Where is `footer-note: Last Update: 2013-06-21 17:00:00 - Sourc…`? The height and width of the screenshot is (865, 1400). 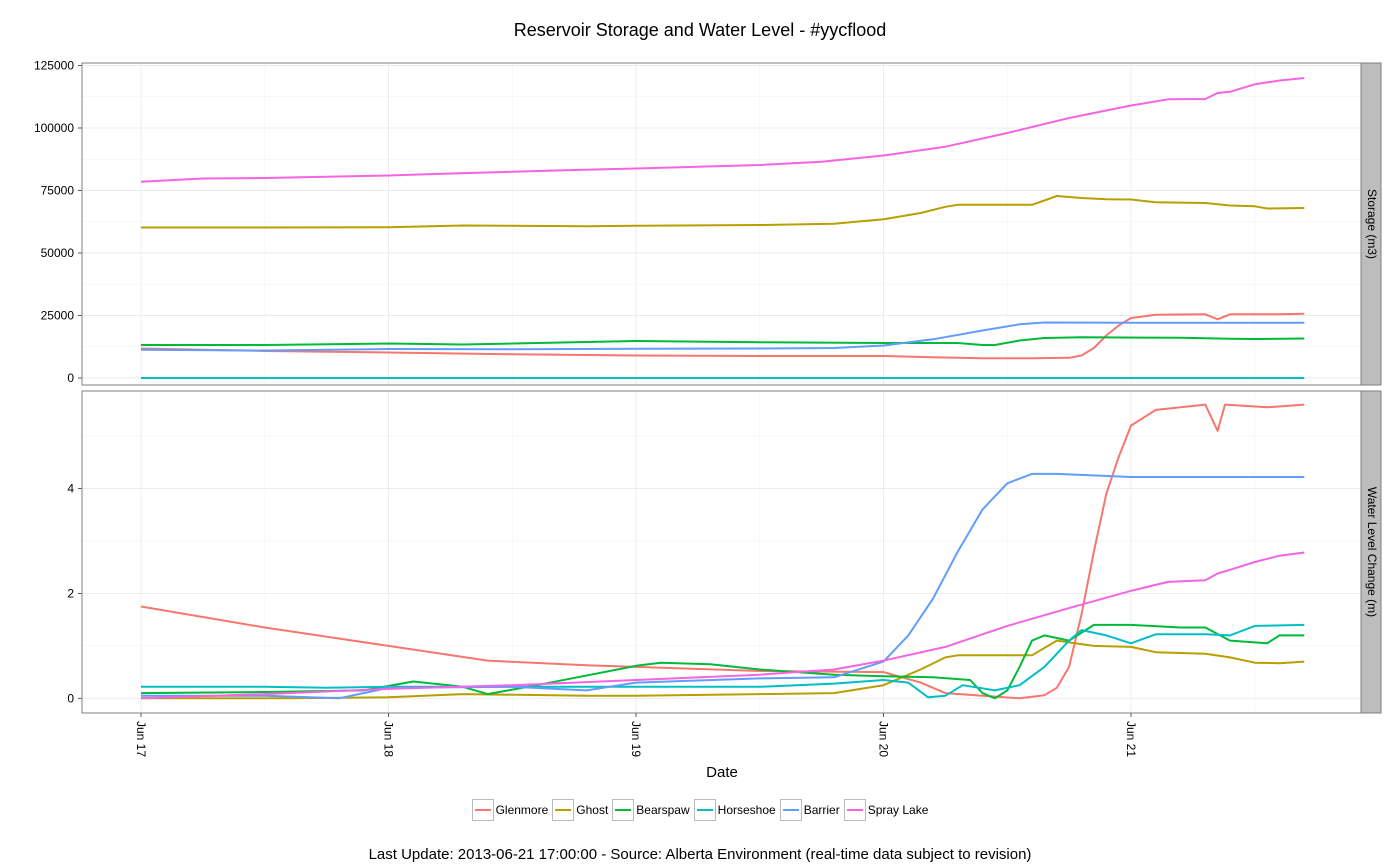 footer-note: Last Update: 2013-06-21 17:00:00 - Sourc… is located at coordinates (700, 854).